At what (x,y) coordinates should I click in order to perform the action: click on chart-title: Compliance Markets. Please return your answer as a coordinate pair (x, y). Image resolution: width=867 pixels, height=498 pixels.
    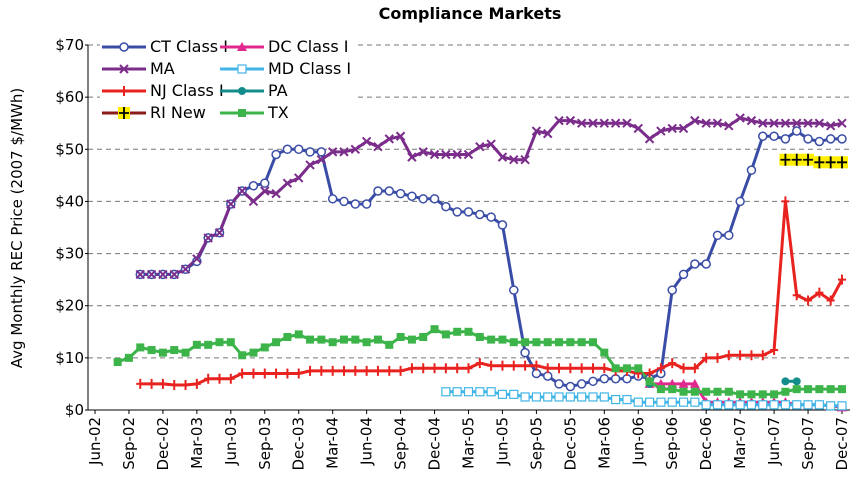
    Looking at the image, I should click on (470, 13).